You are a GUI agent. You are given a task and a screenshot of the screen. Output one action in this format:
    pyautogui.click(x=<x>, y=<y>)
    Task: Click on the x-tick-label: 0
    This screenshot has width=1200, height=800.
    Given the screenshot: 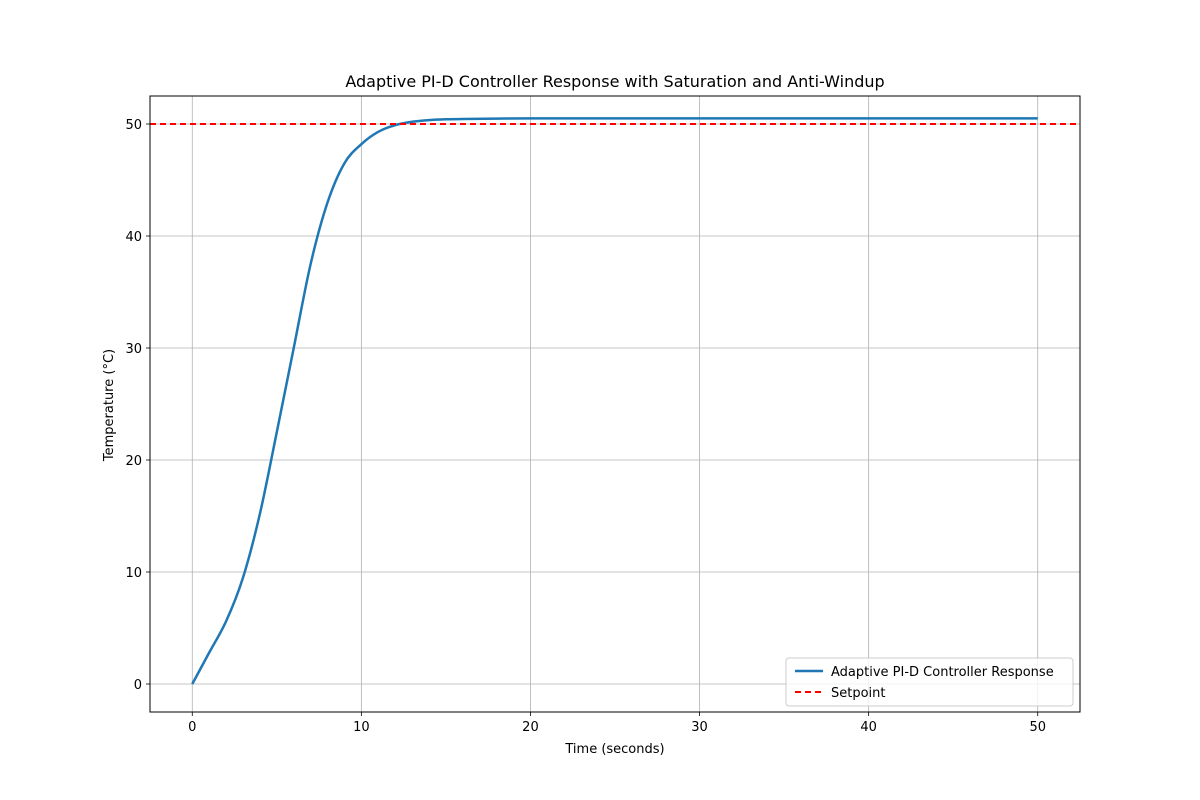 What is the action you would take?
    pyautogui.click(x=192, y=727)
    